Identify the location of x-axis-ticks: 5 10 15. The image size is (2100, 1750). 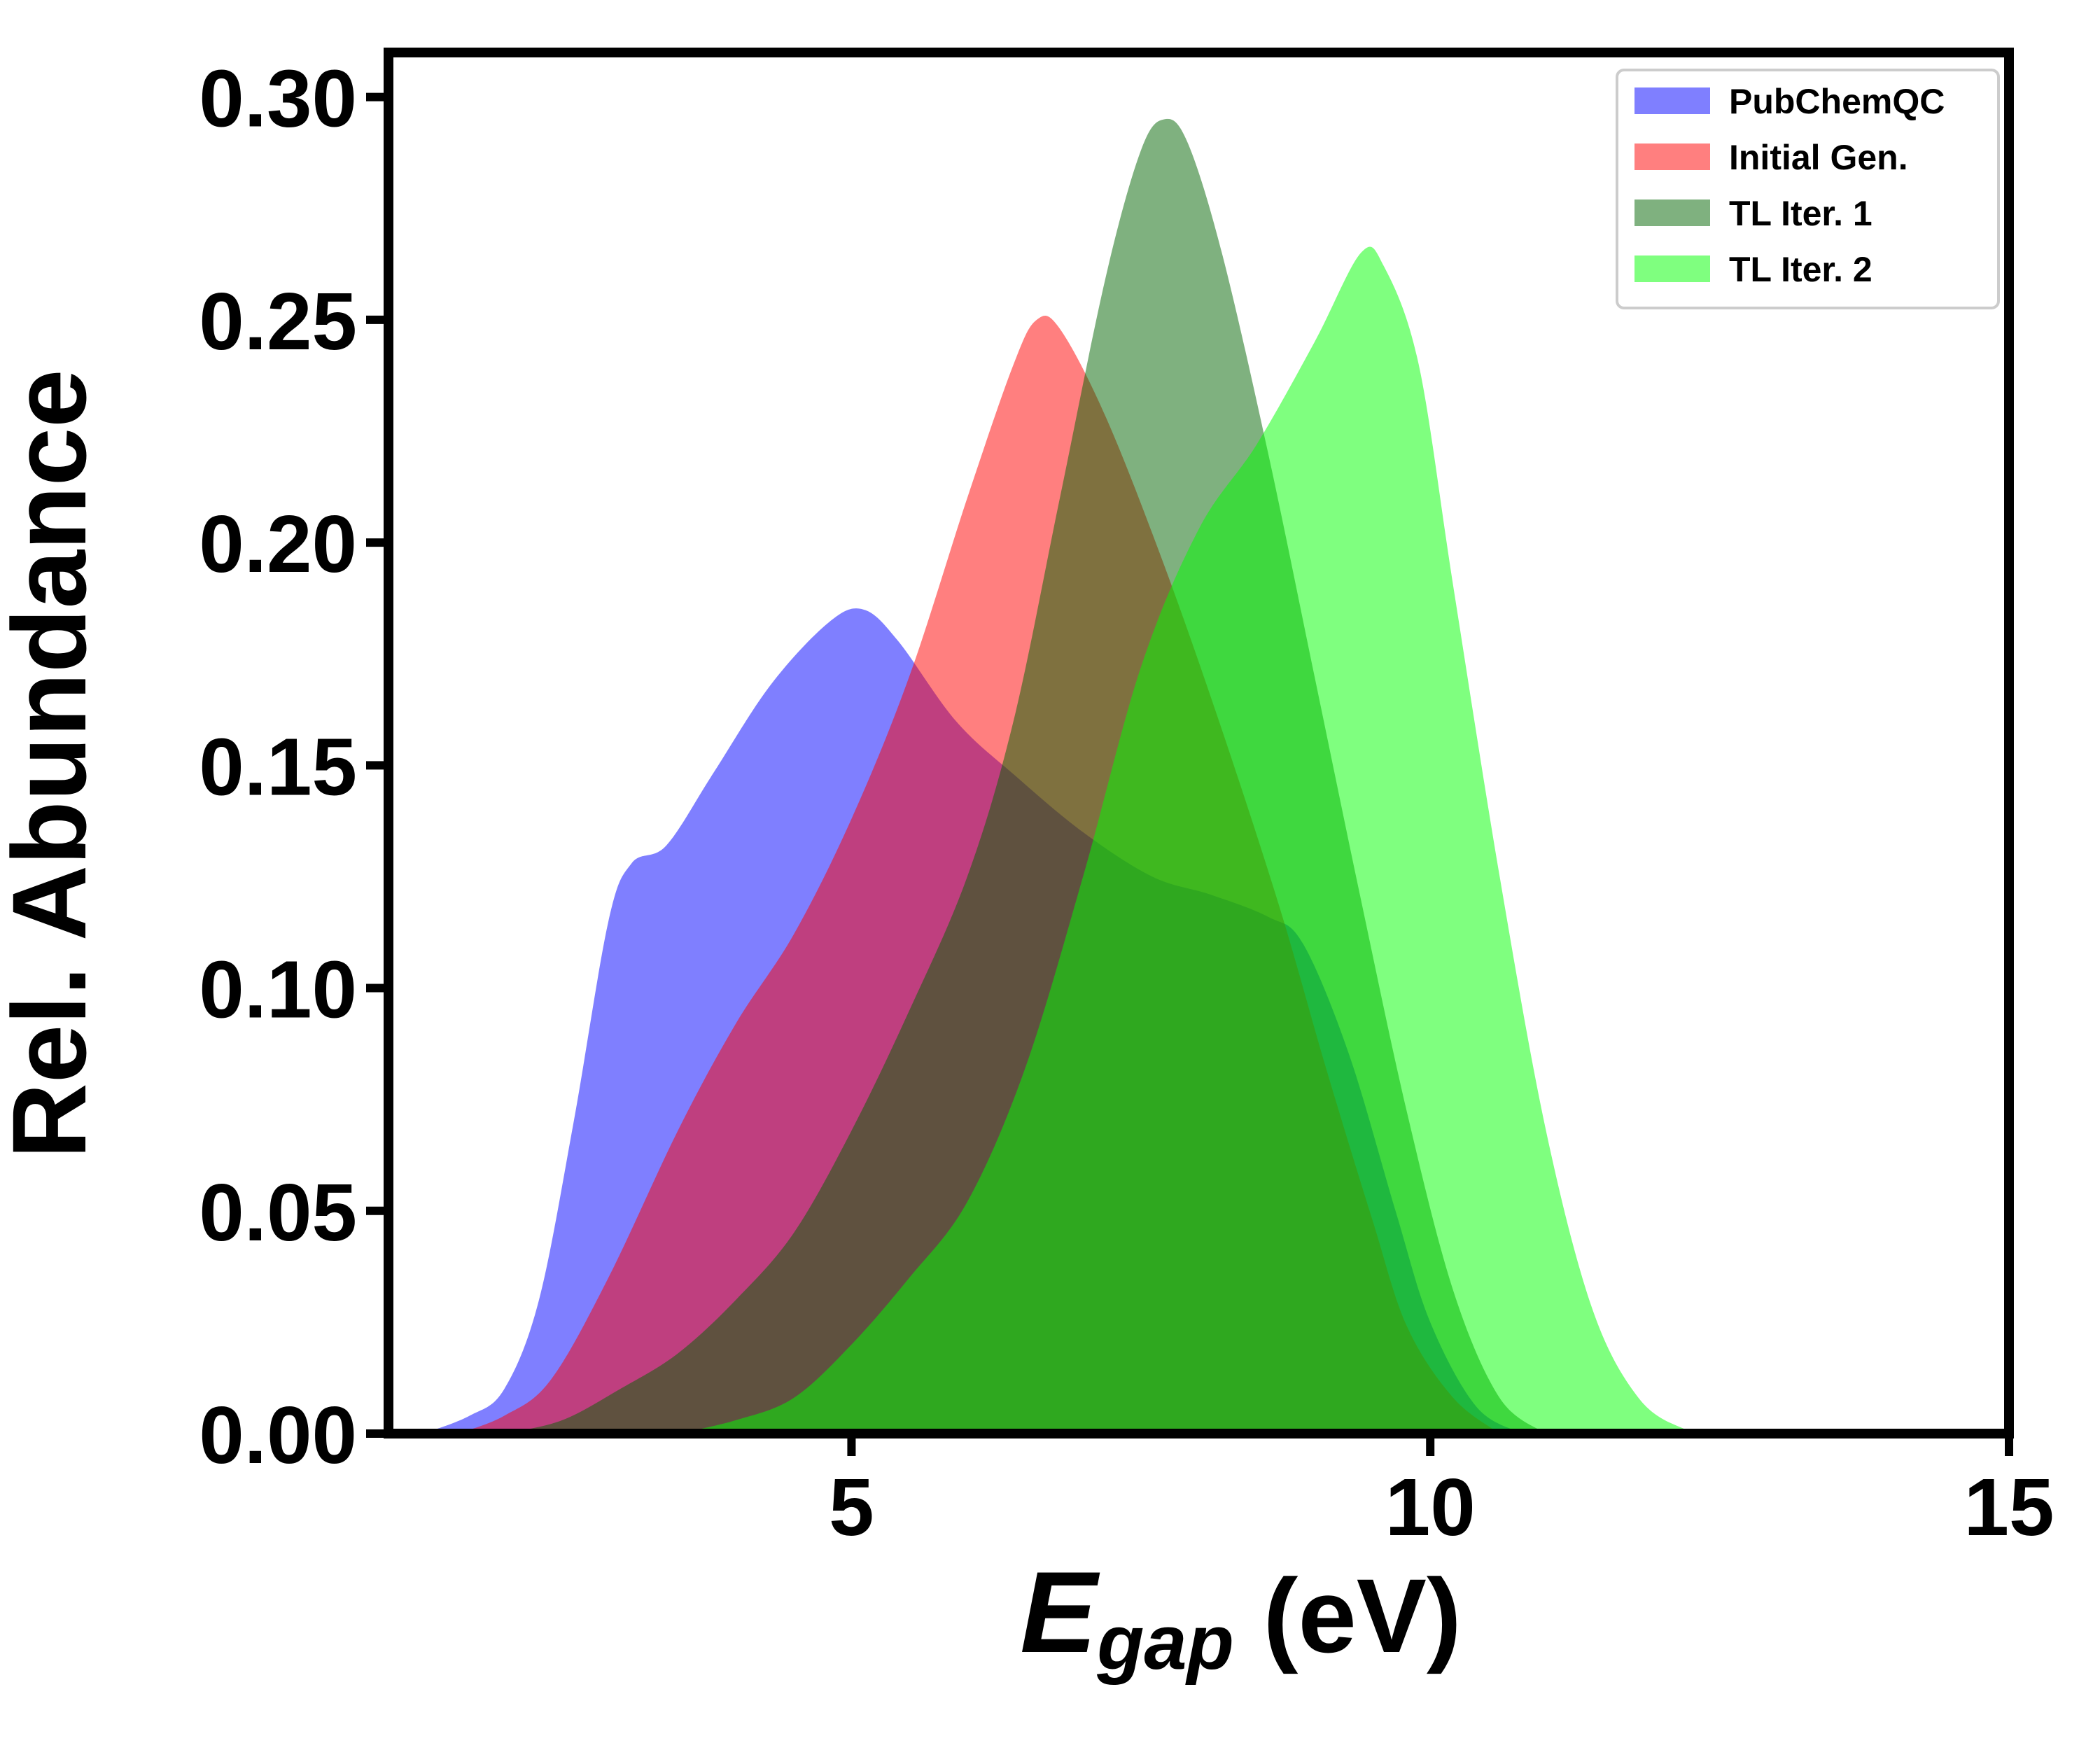
(1441, 1493).